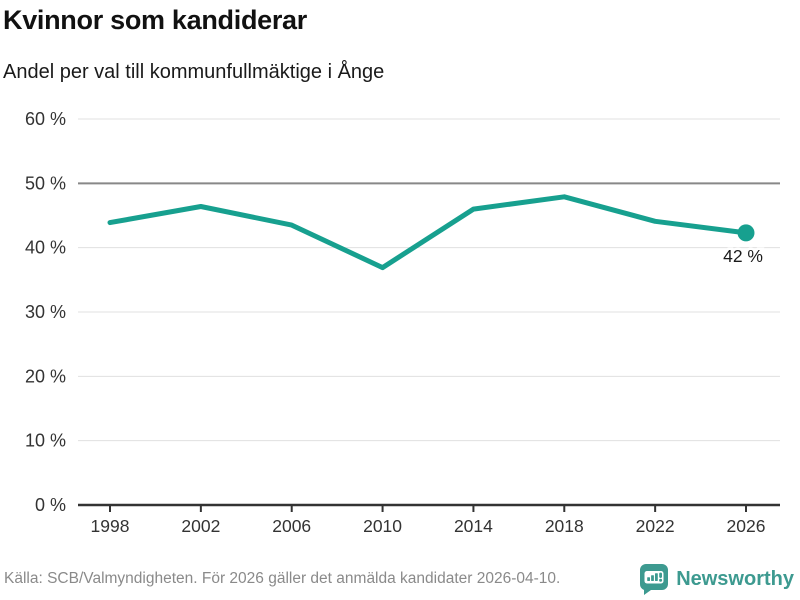  Describe the element at coordinates (50, 505) in the screenshot. I see `y-tick-label: 0 %` at that location.